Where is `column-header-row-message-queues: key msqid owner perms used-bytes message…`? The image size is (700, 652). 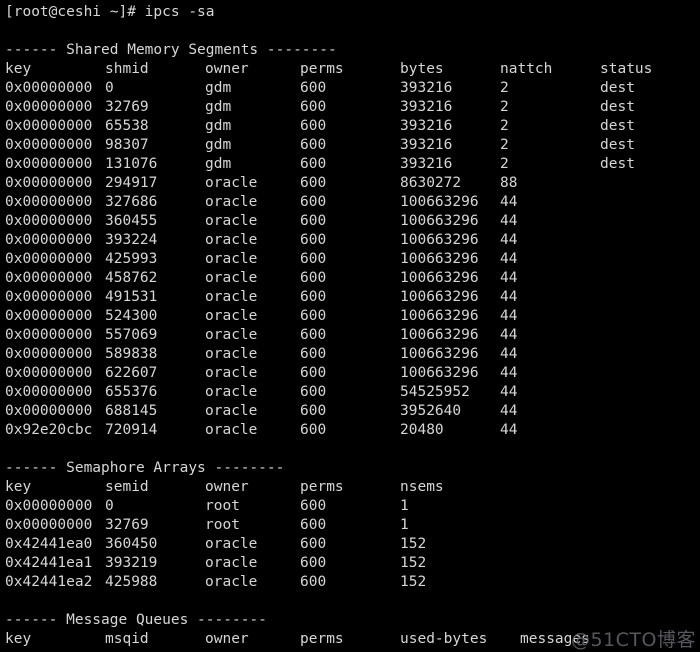
column-header-row-message-queues: key msqid owner perms used-bytes message… is located at coordinates (352, 639).